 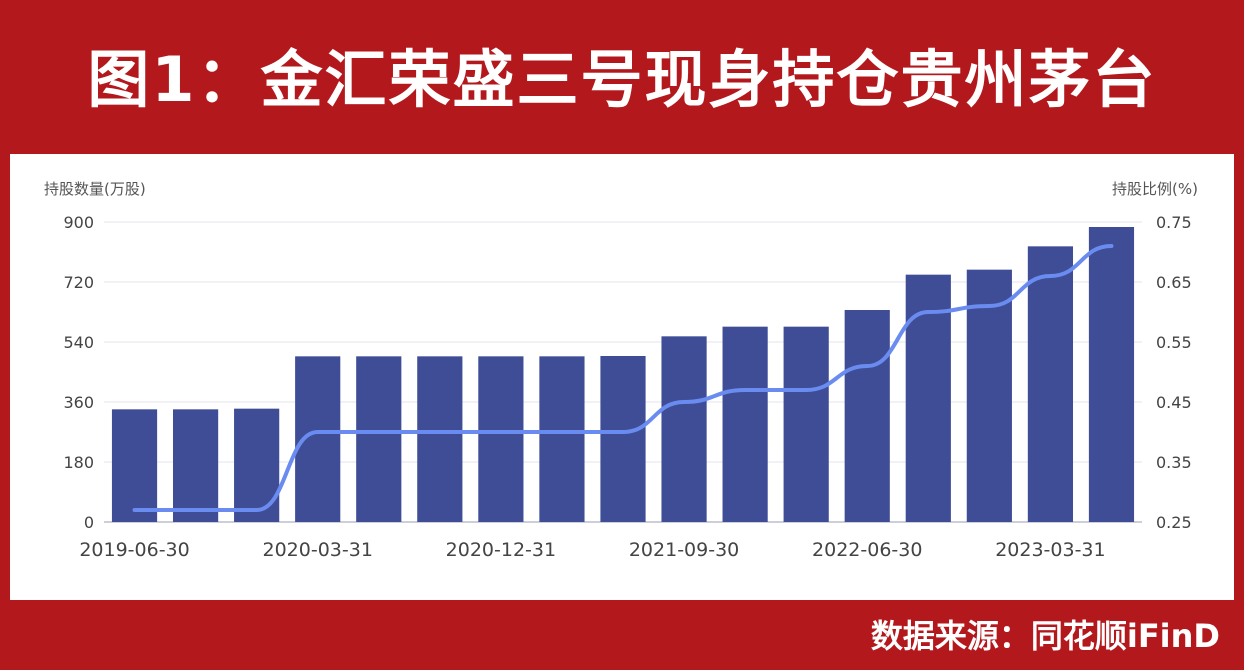 I want to click on x-tick-label: 2020-12-31, so click(x=501, y=550).